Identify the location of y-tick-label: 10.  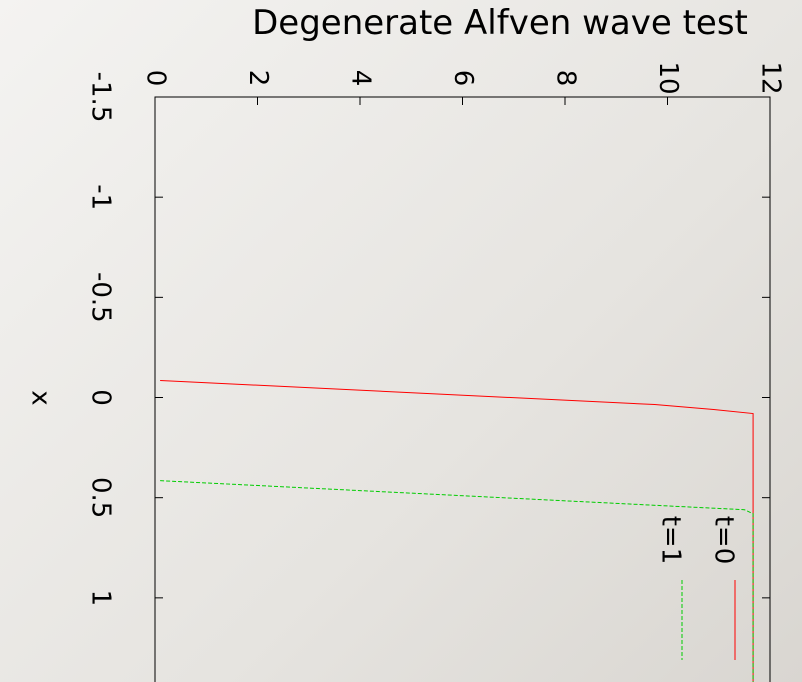
(668, 77).